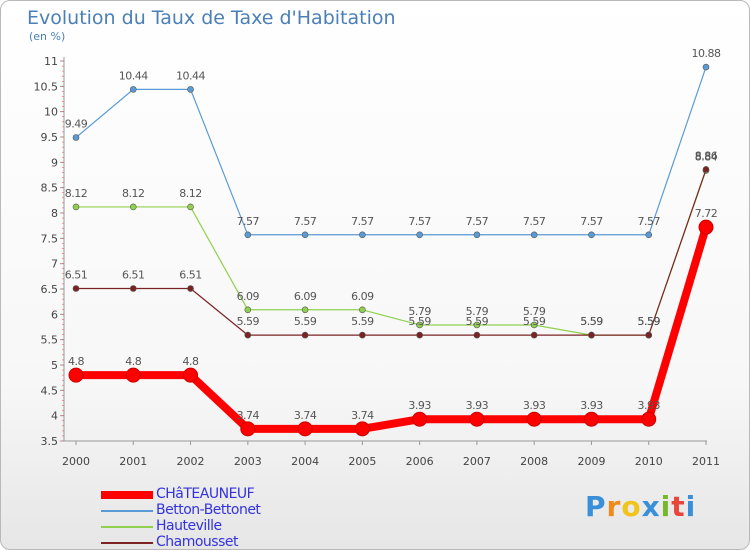 Image resolution: width=750 pixels, height=550 pixels. What do you see at coordinates (54, 314) in the screenshot?
I see `y-tick-label: 6` at bounding box center [54, 314].